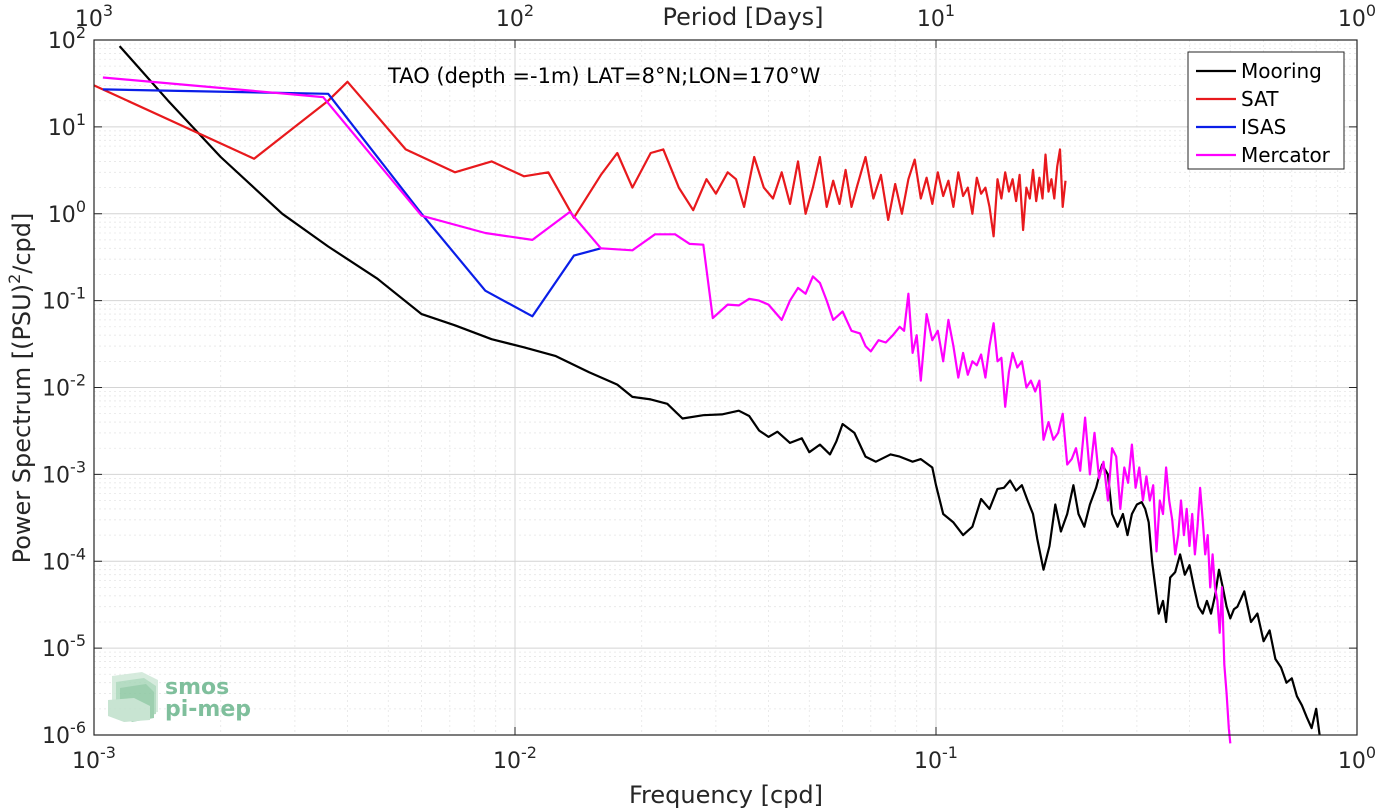 The height and width of the screenshot is (809, 1377). What do you see at coordinates (1281, 71) in the screenshot?
I see `legend-label-mooring: Mooring` at bounding box center [1281, 71].